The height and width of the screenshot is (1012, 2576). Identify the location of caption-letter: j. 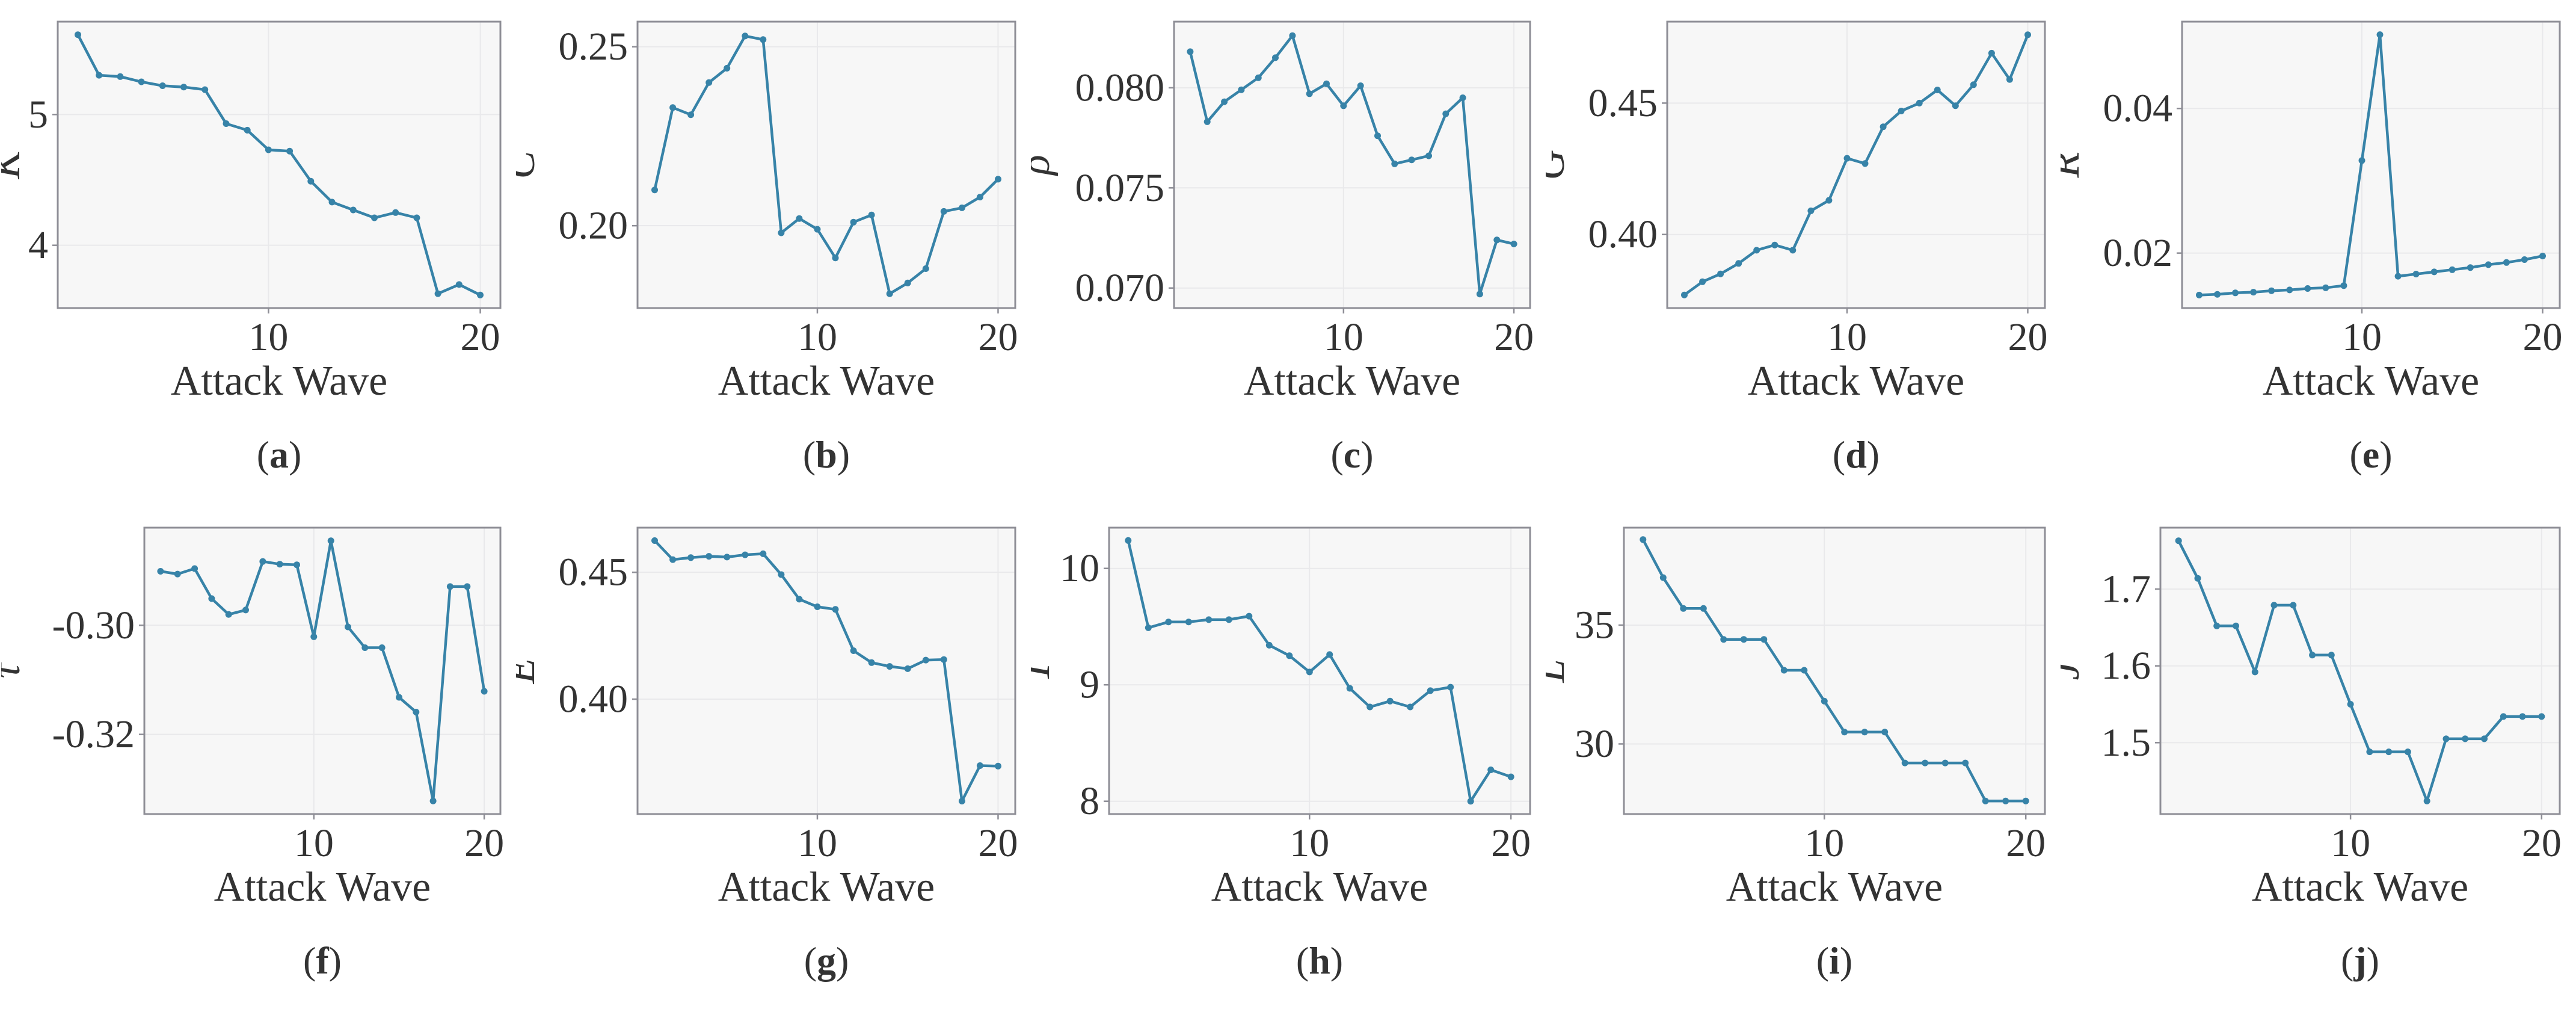
(2360, 961).